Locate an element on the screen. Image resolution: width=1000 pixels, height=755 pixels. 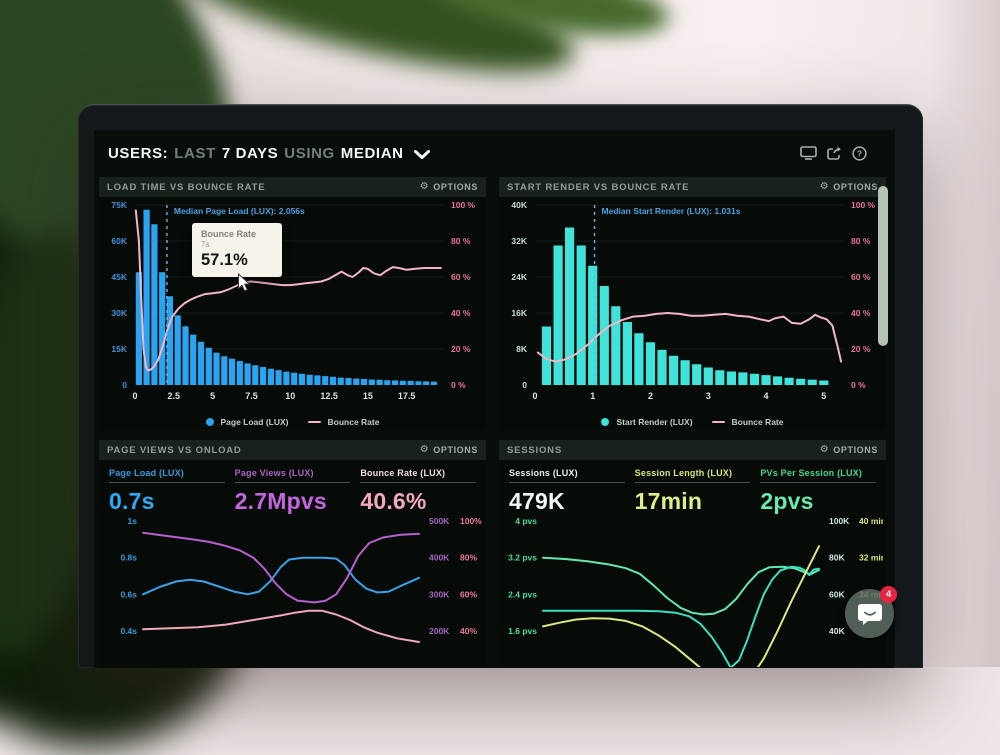
bounce-rate-line is located at coordinates (288, 290).